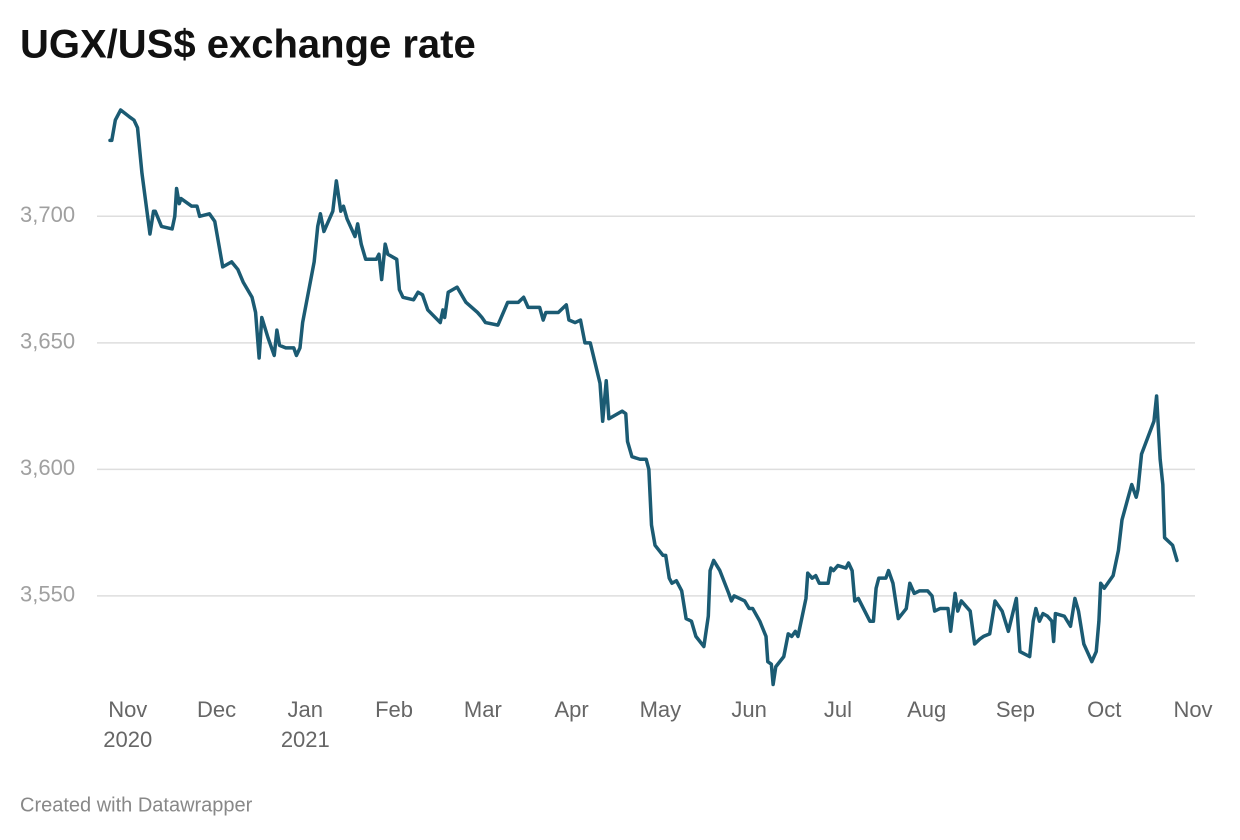 This screenshot has height=840, width=1240. Describe the element at coordinates (127, 739) in the screenshot. I see `x-tick-year: 2020` at that location.